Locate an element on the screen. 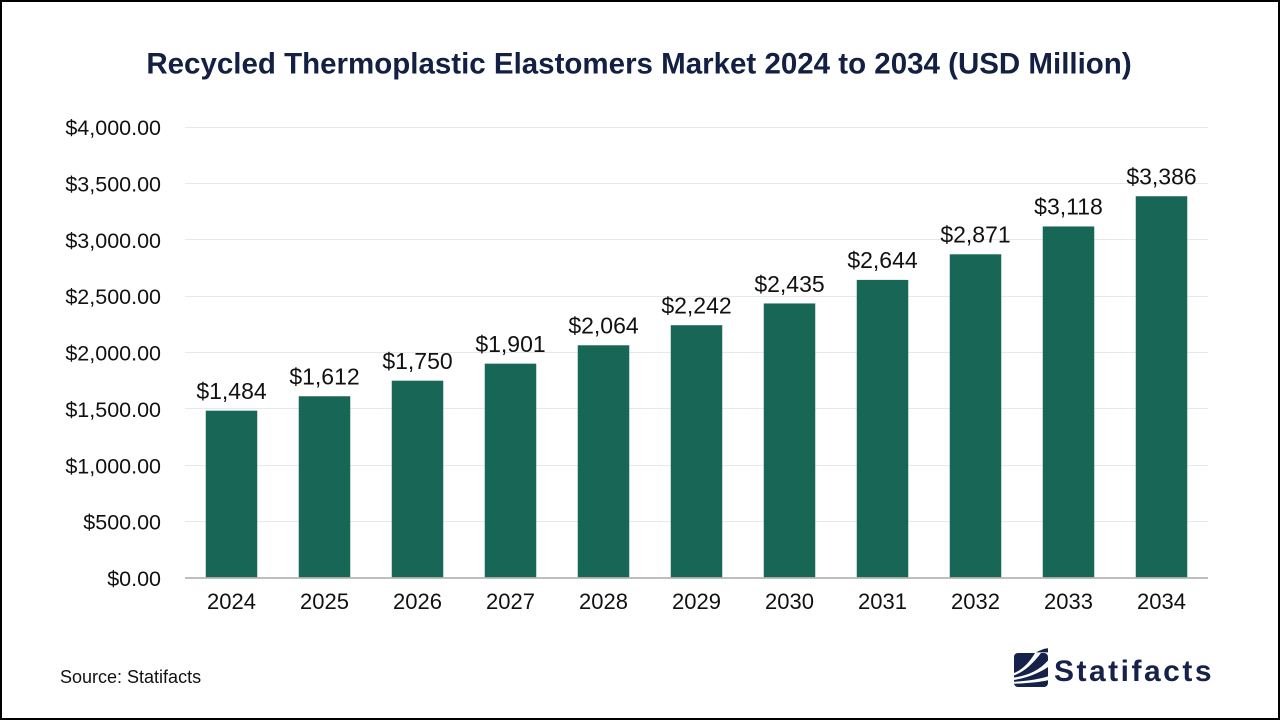 Image resolution: width=1280 pixels, height=720 pixels. svg-text: $2,064 is located at coordinates (603, 326).